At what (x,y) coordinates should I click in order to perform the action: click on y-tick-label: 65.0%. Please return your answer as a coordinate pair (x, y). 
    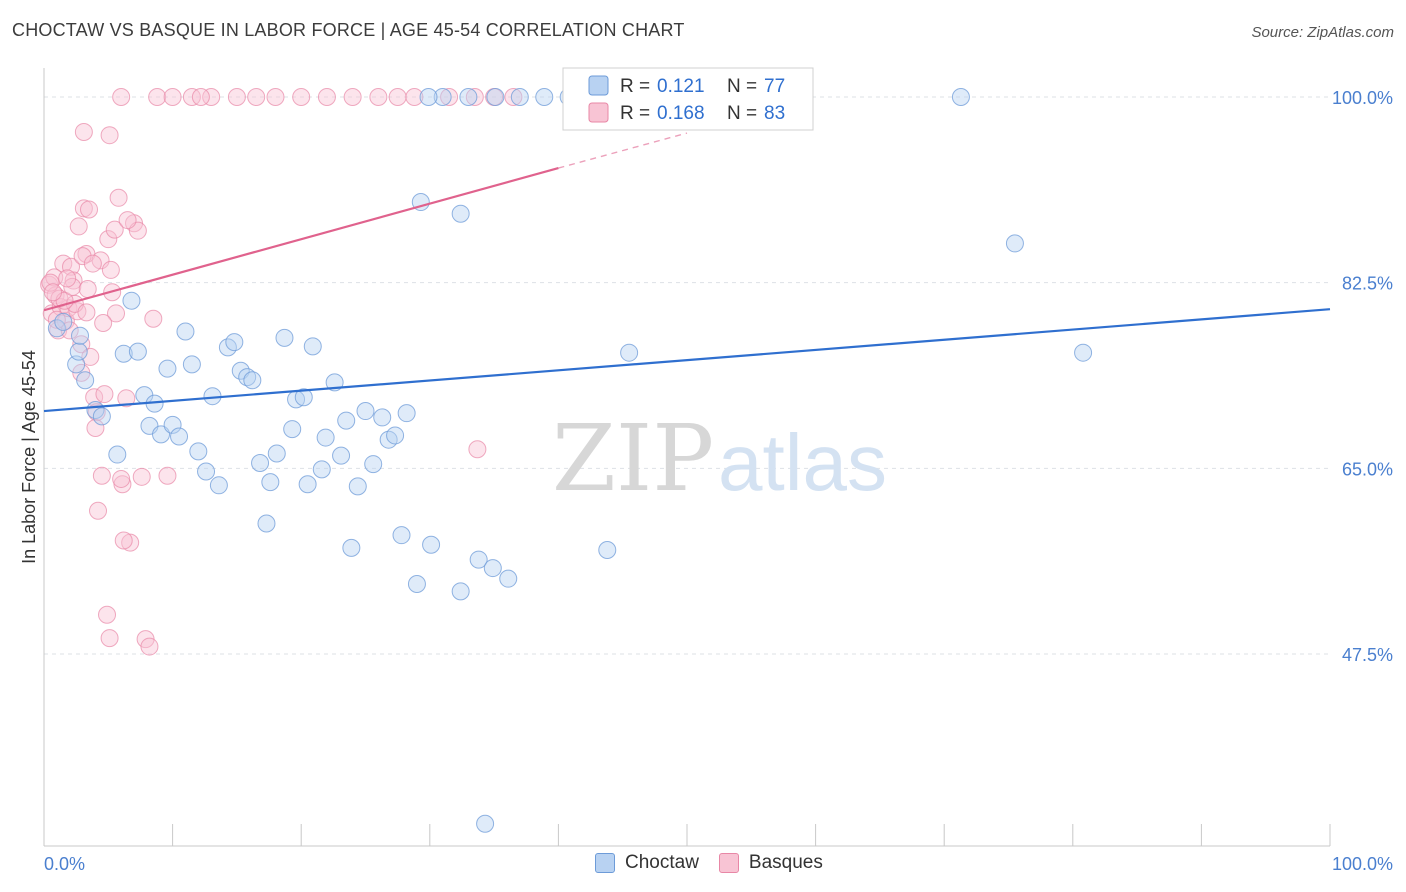
    Looking at the image, I should click on (1367, 469).